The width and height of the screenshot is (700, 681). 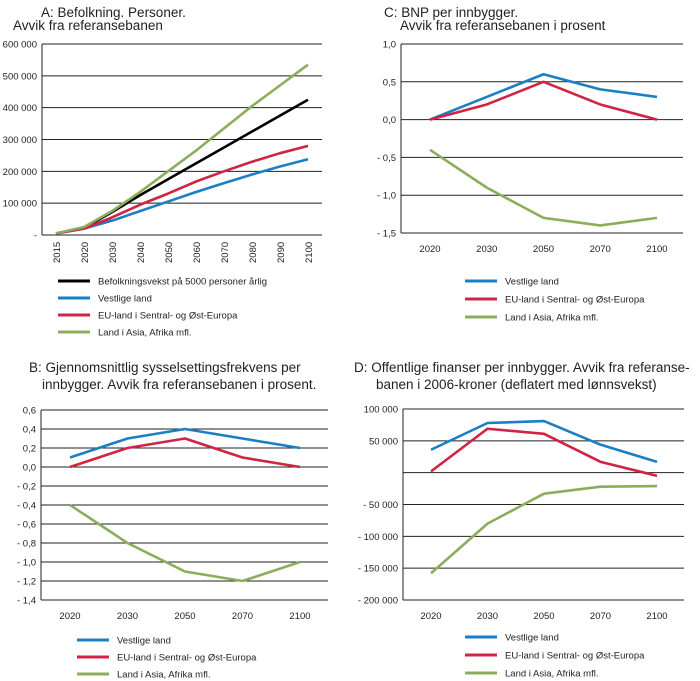 I want to click on chart-title: C: BNP per innbygger., so click(x=451, y=12).